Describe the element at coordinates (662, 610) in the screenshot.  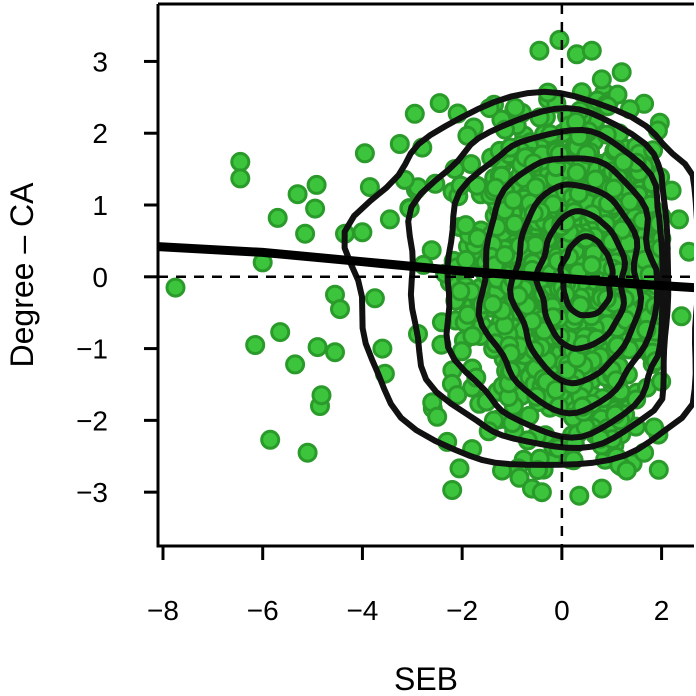
I see `x-tick-label: 2` at that location.